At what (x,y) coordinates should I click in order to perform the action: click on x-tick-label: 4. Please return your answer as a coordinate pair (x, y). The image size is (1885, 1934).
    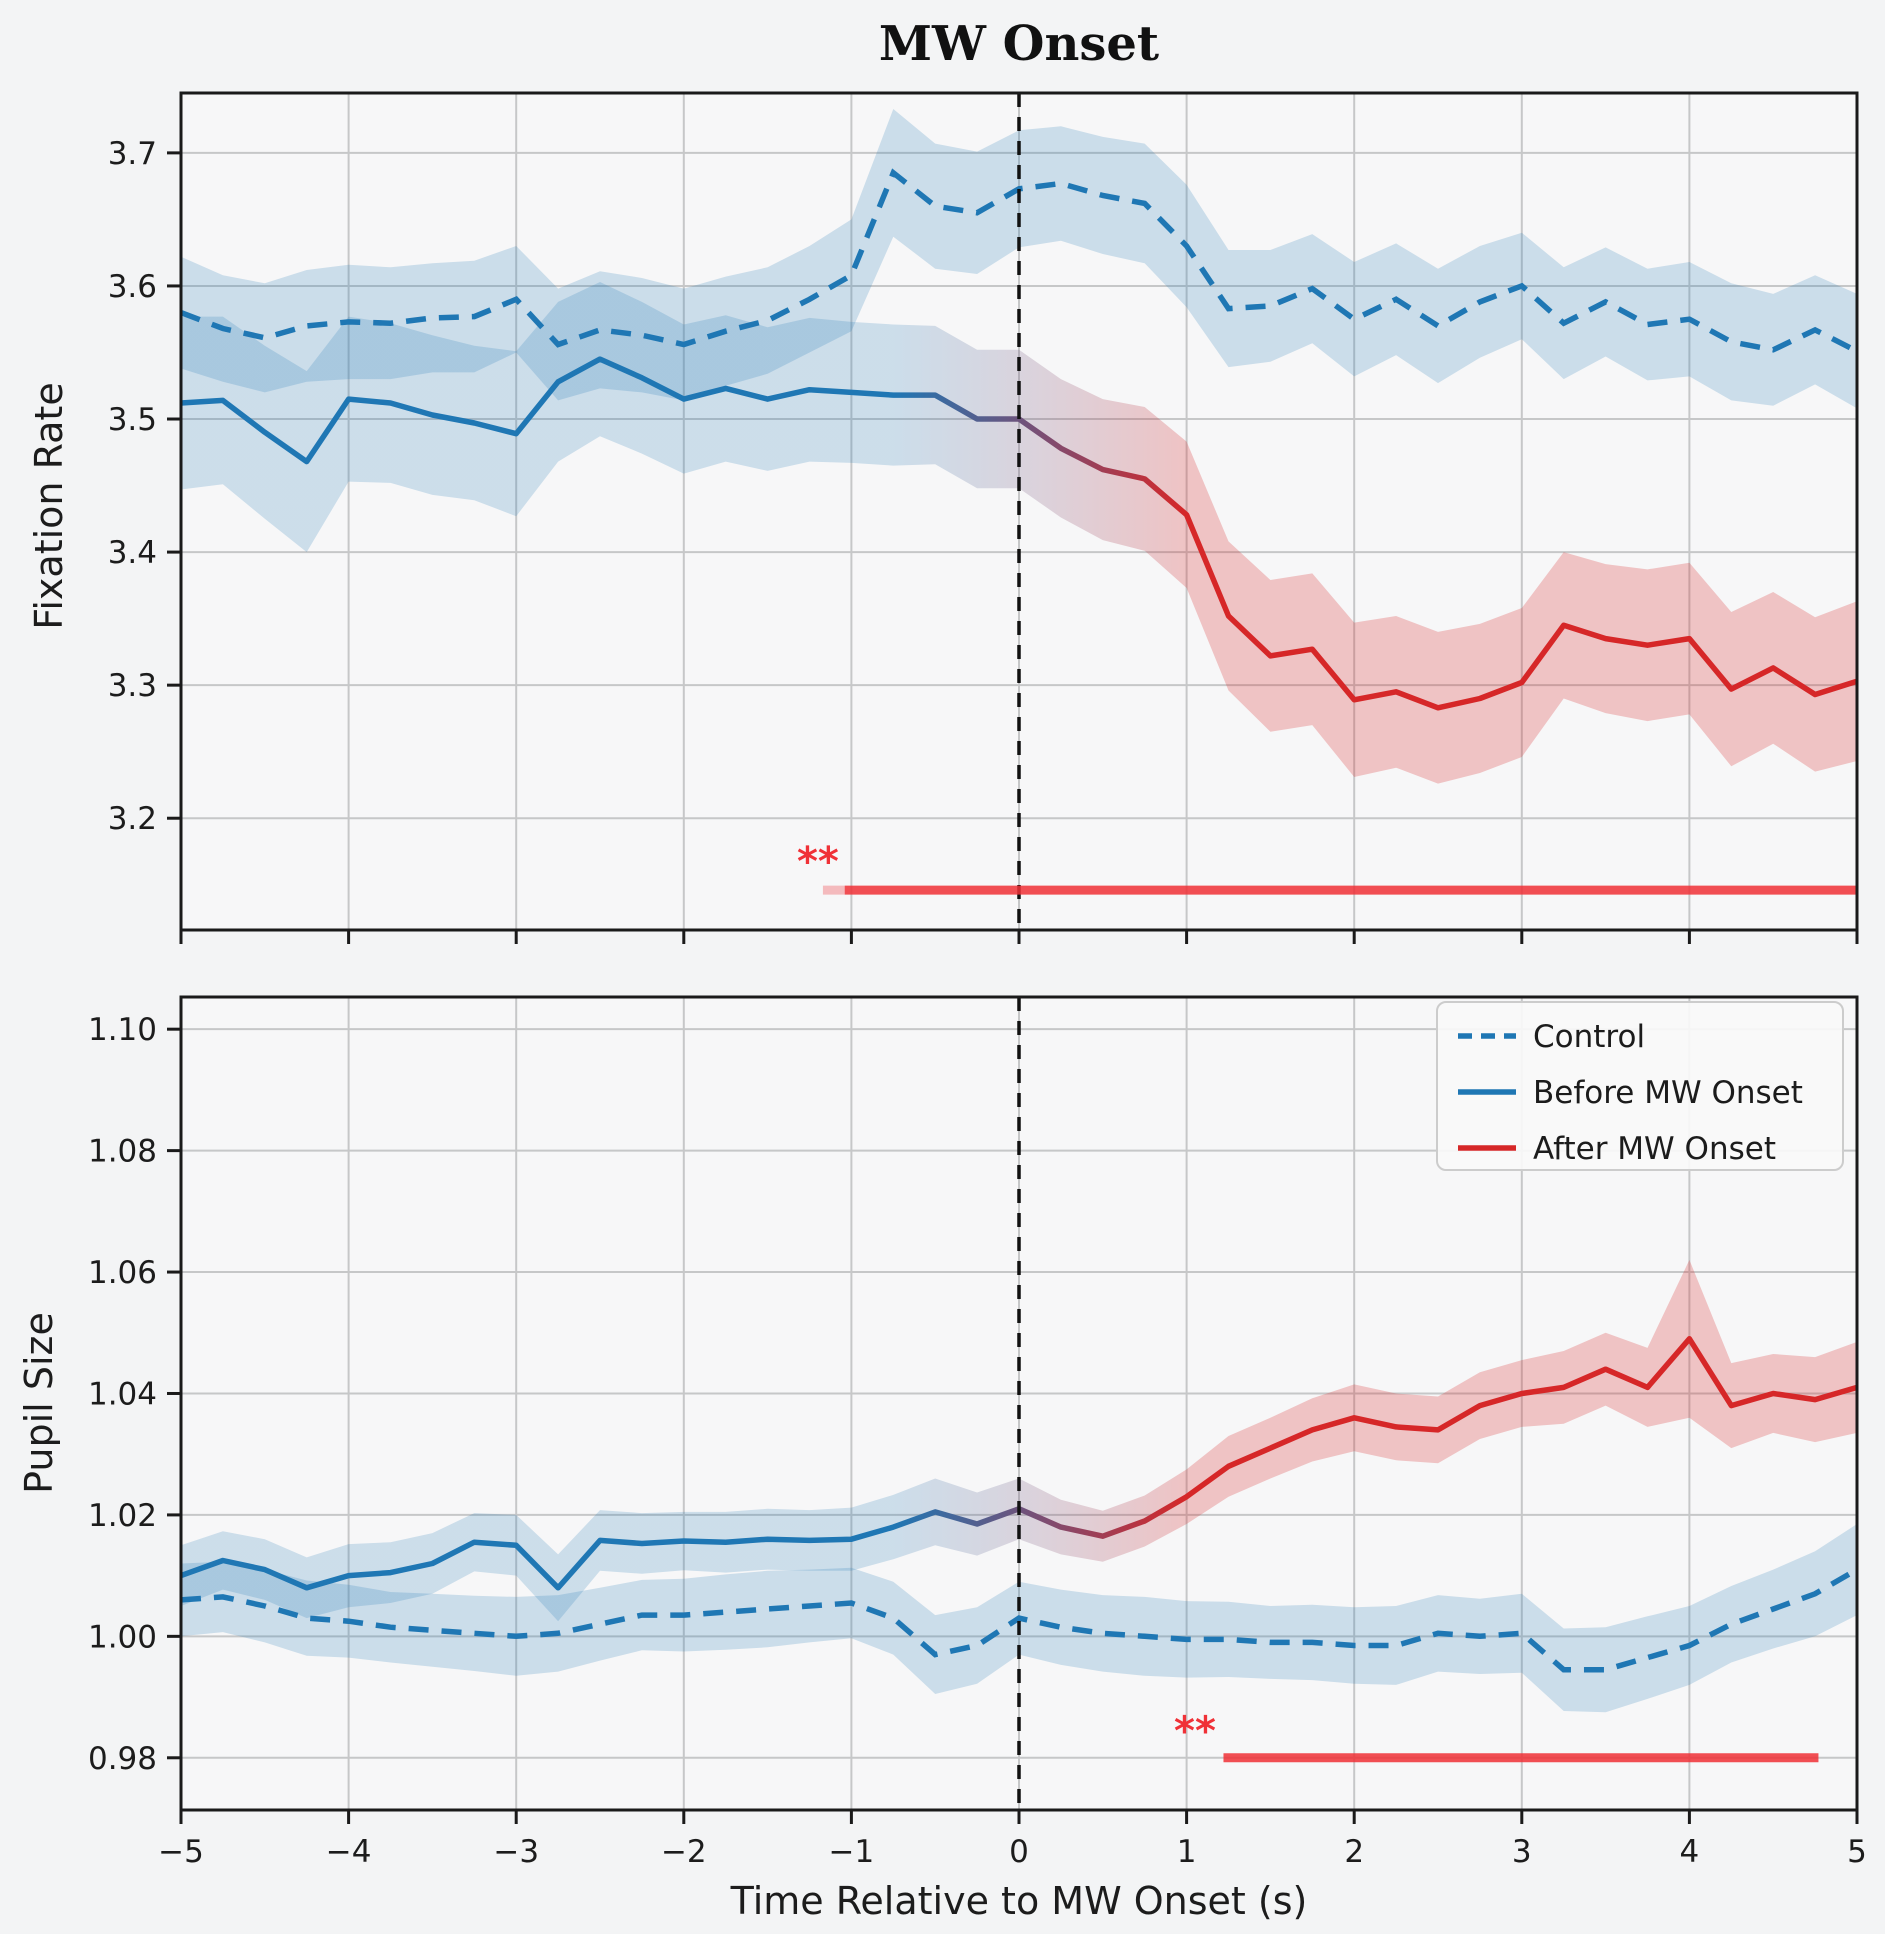
    Looking at the image, I should click on (1690, 1852).